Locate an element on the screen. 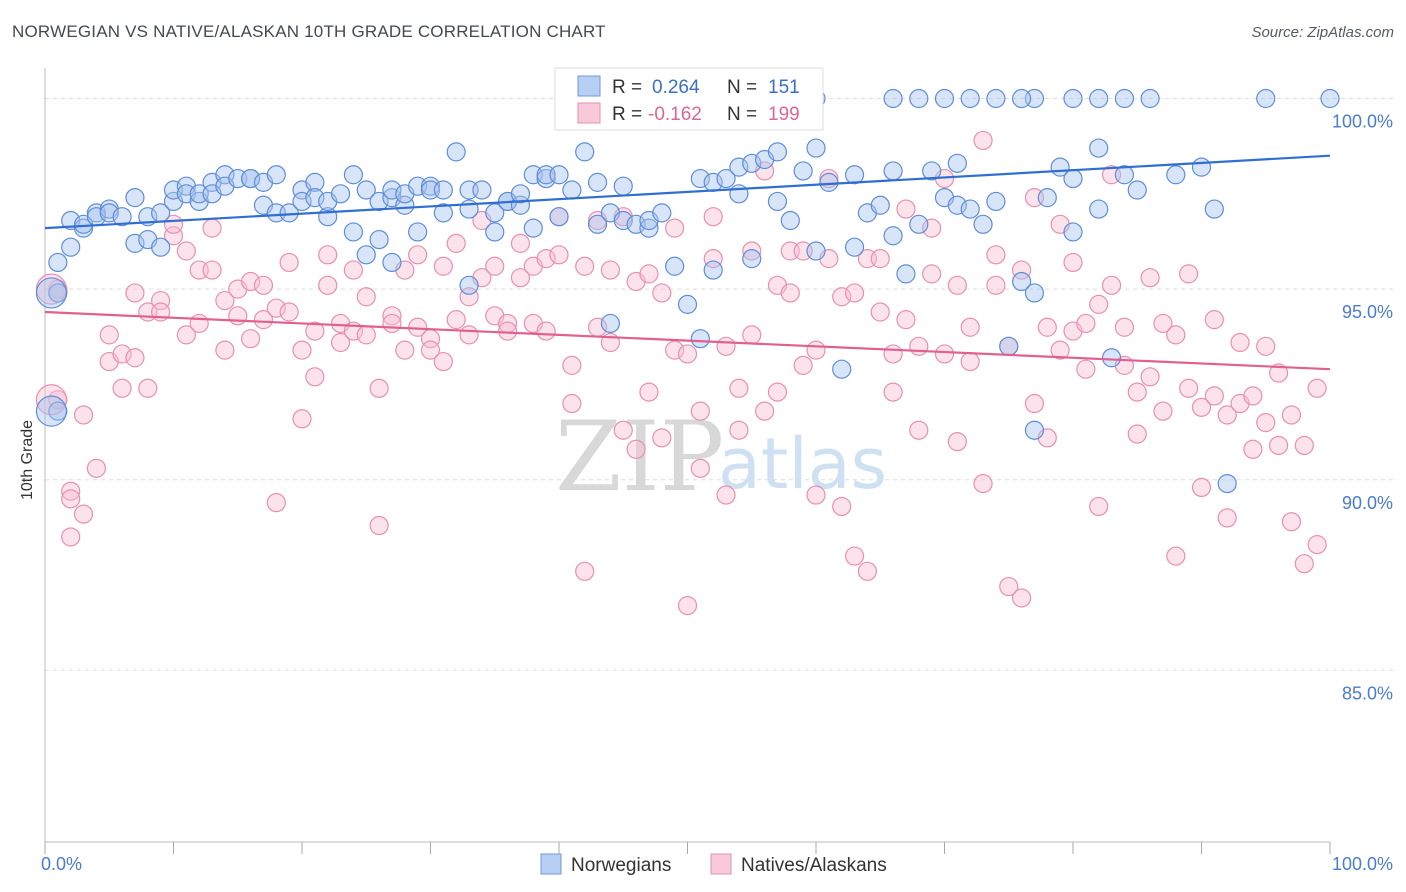  watermark-atlas: atlas is located at coordinates (802, 464).